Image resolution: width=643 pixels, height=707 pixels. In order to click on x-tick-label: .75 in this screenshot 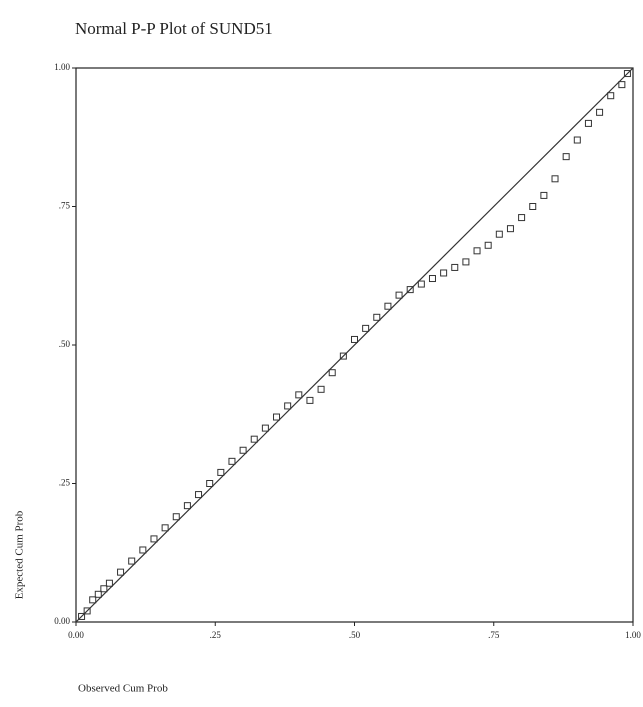, I will do `click(494, 635)`.